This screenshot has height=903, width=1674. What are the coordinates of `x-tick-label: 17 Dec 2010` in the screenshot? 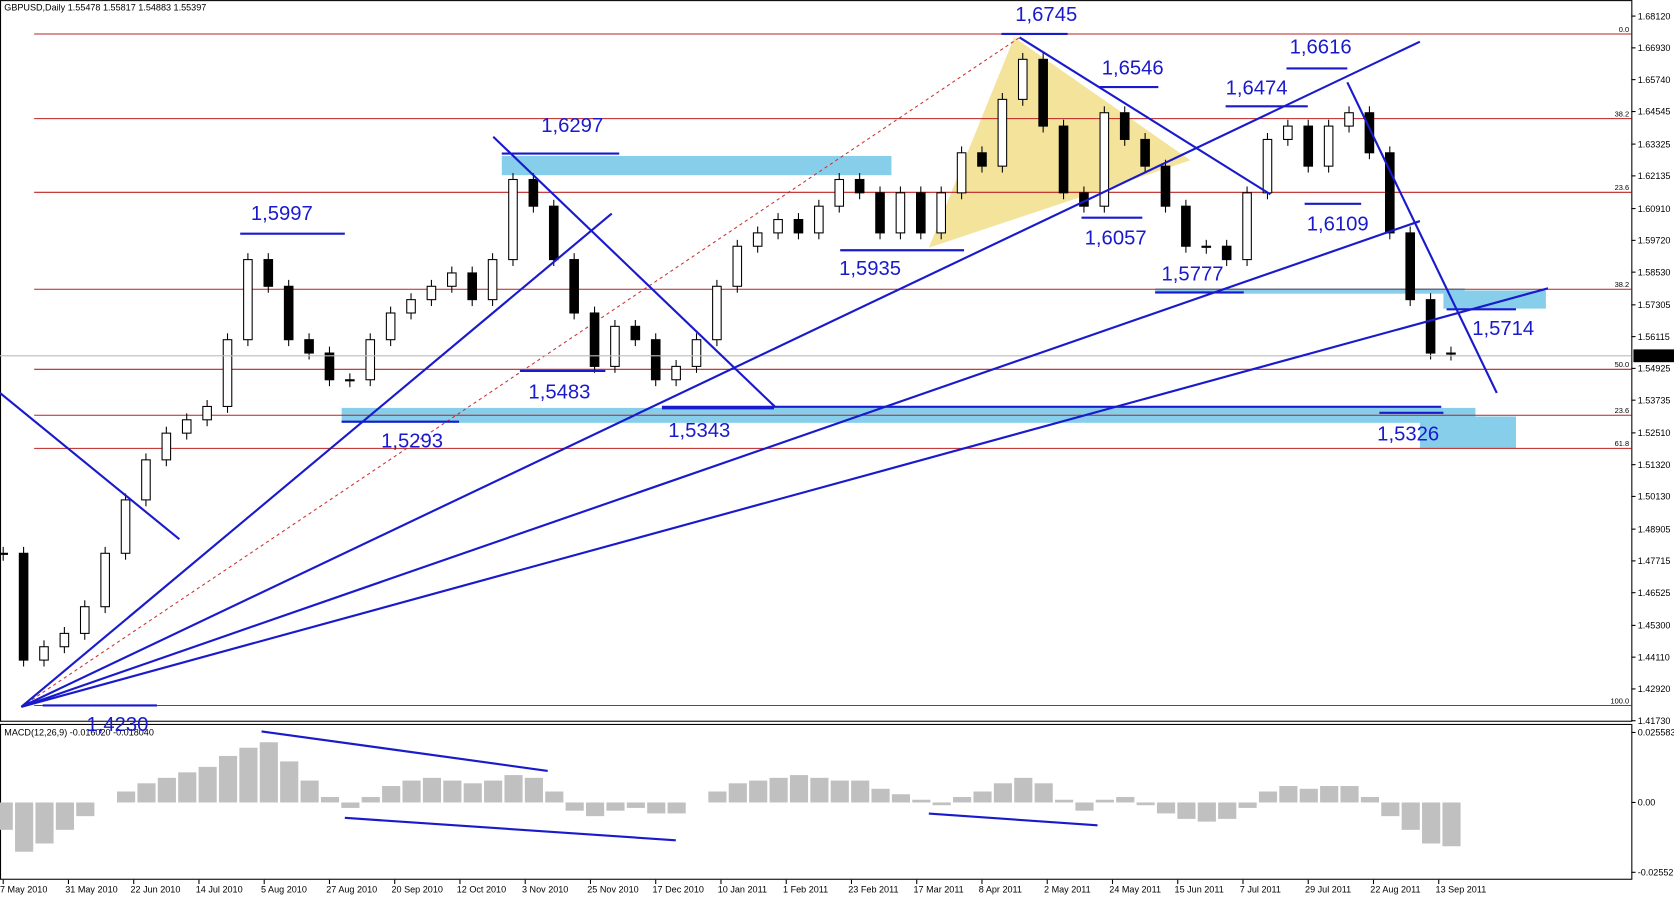 It's located at (678, 890).